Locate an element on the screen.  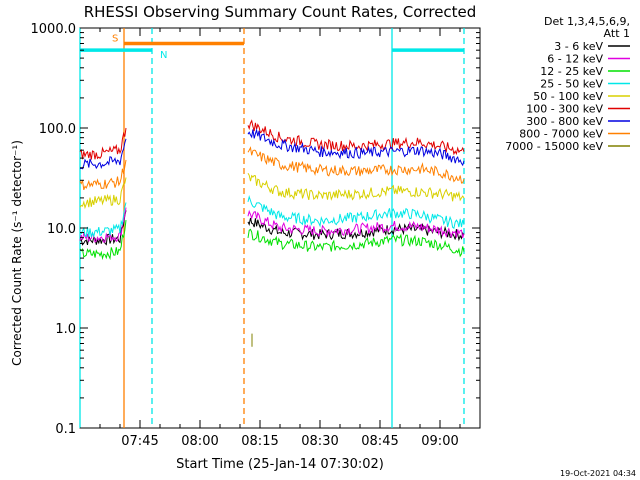
status-label-1: N is located at coordinates (163, 55).